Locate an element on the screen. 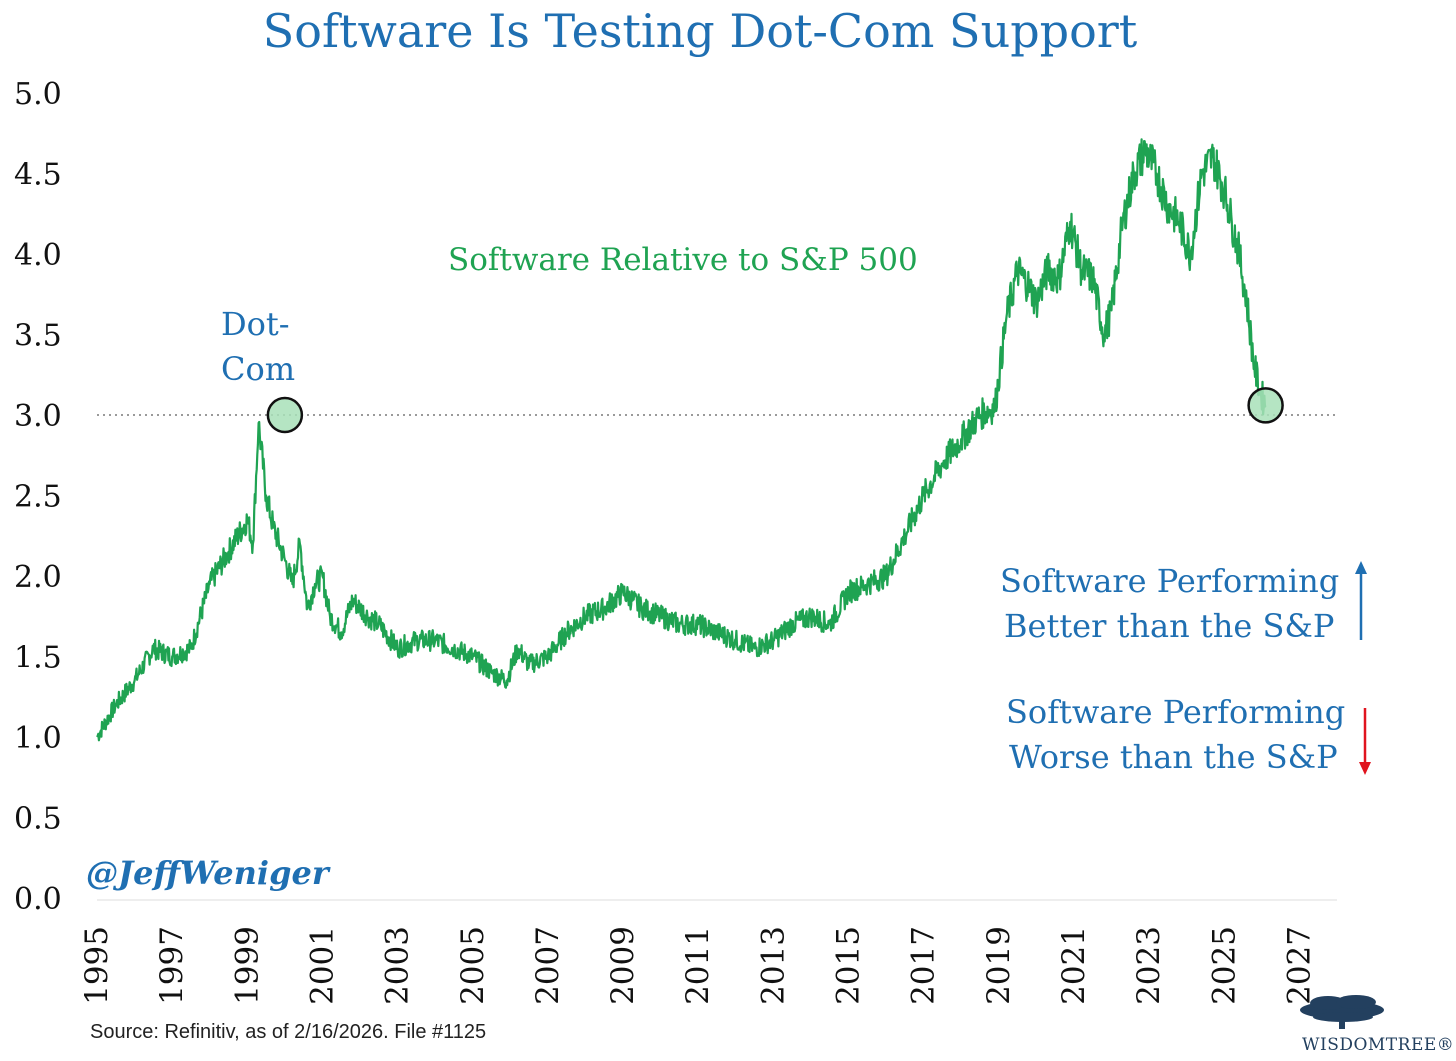  y-tick-label: 3.0 is located at coordinates (38, 416).